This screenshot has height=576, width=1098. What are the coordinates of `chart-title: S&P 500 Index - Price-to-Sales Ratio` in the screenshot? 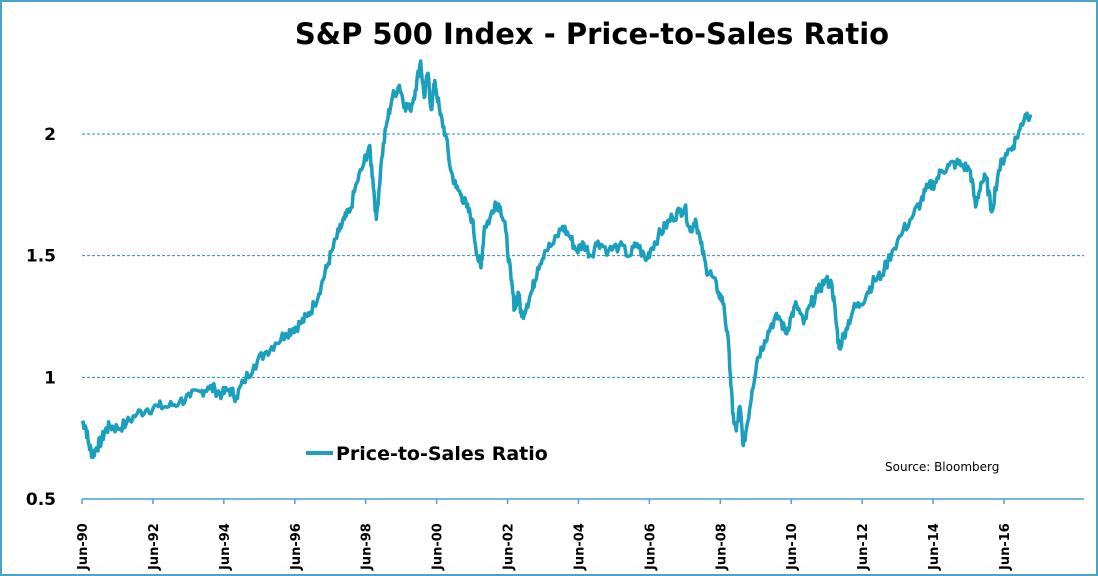 It's located at (592, 34).